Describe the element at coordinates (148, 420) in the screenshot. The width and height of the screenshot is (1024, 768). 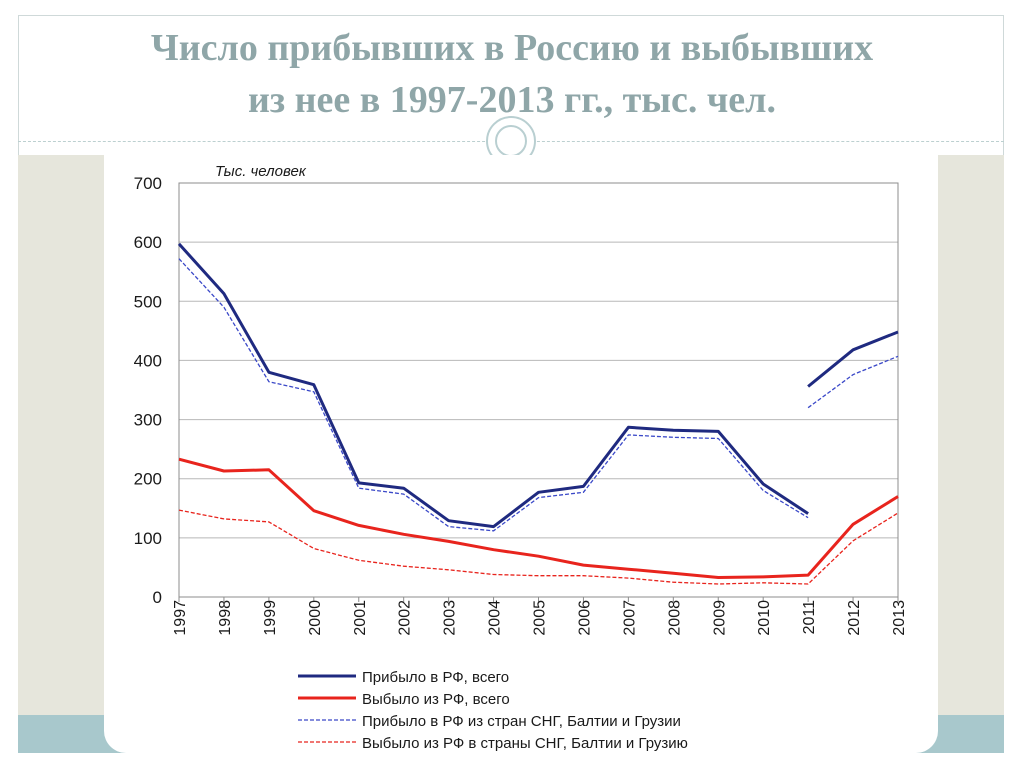
I see `y-tick-label-300: 300` at that location.